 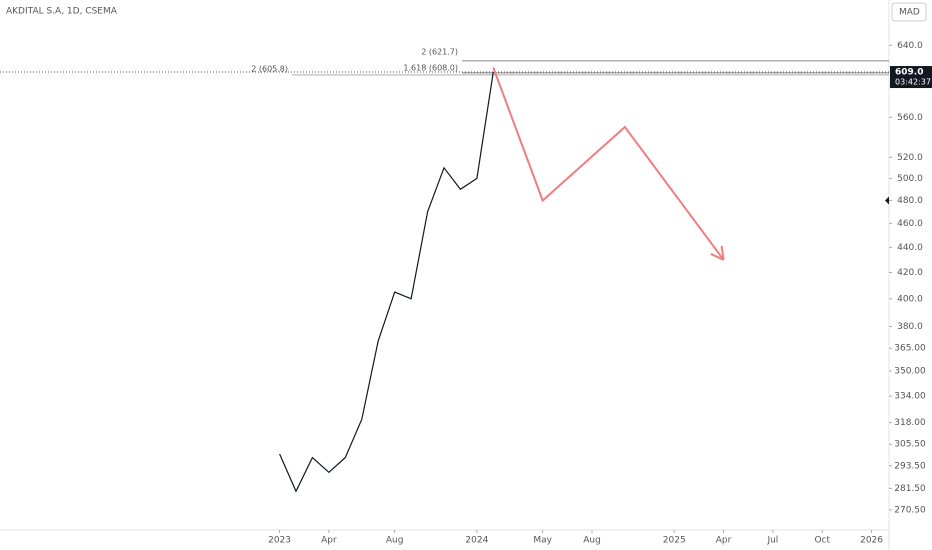 What do you see at coordinates (871, 541) in the screenshot?
I see `x-tick-label: 2026` at bounding box center [871, 541].